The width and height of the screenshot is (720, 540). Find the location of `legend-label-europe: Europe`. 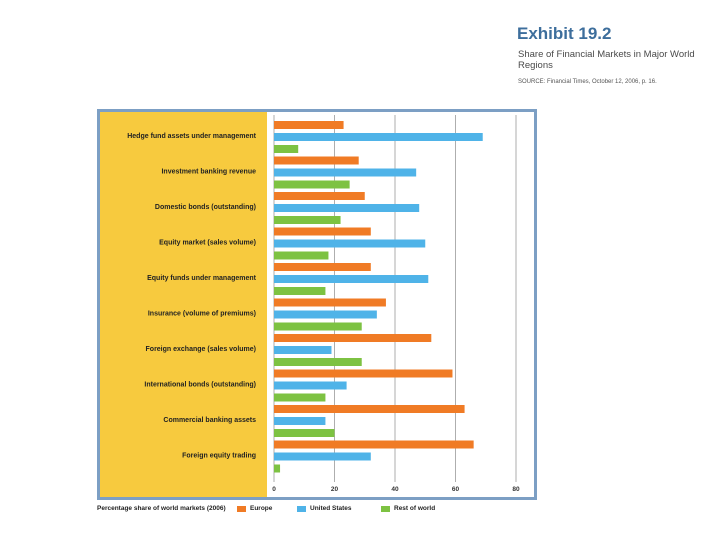

legend-label-europe: Europe is located at coordinates (261, 508).